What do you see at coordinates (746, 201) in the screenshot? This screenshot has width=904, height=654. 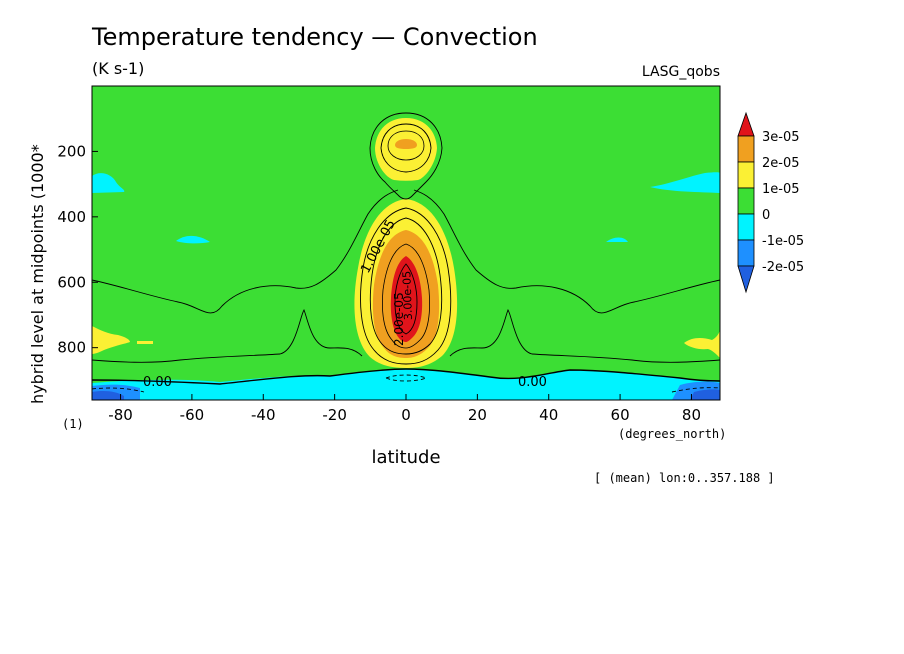 I see `colorbar-swatch-0-1e` at bounding box center [746, 201].